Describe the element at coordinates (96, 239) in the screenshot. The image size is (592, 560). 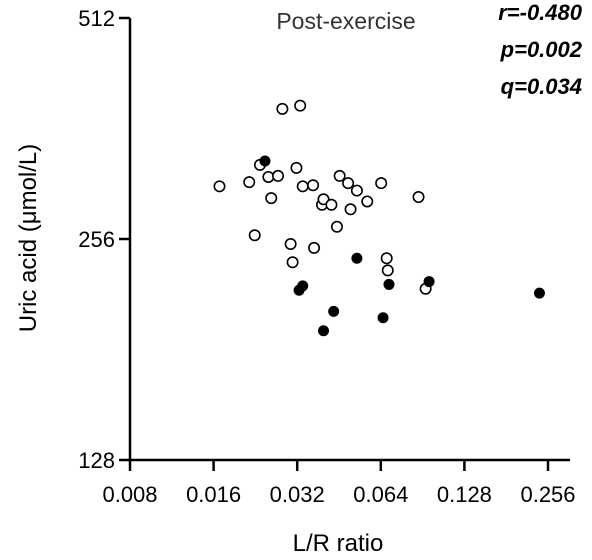
I see `y-tick-label: 256` at that location.